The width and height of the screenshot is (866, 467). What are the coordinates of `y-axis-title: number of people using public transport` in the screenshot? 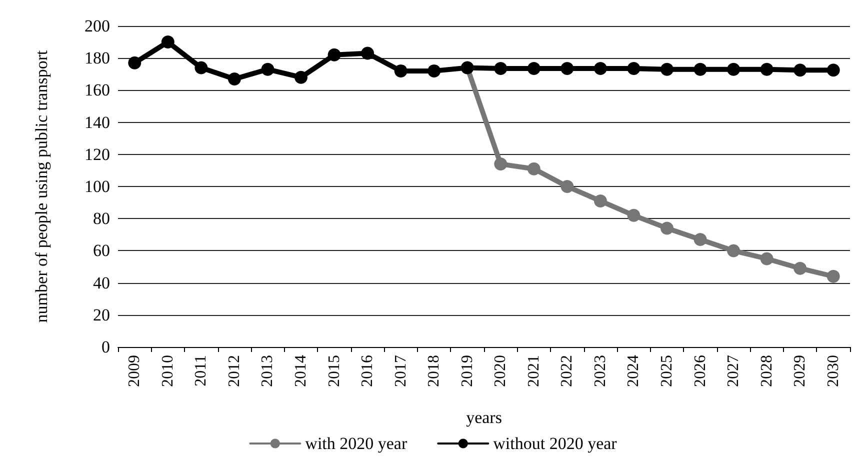 It's located at (41, 186).